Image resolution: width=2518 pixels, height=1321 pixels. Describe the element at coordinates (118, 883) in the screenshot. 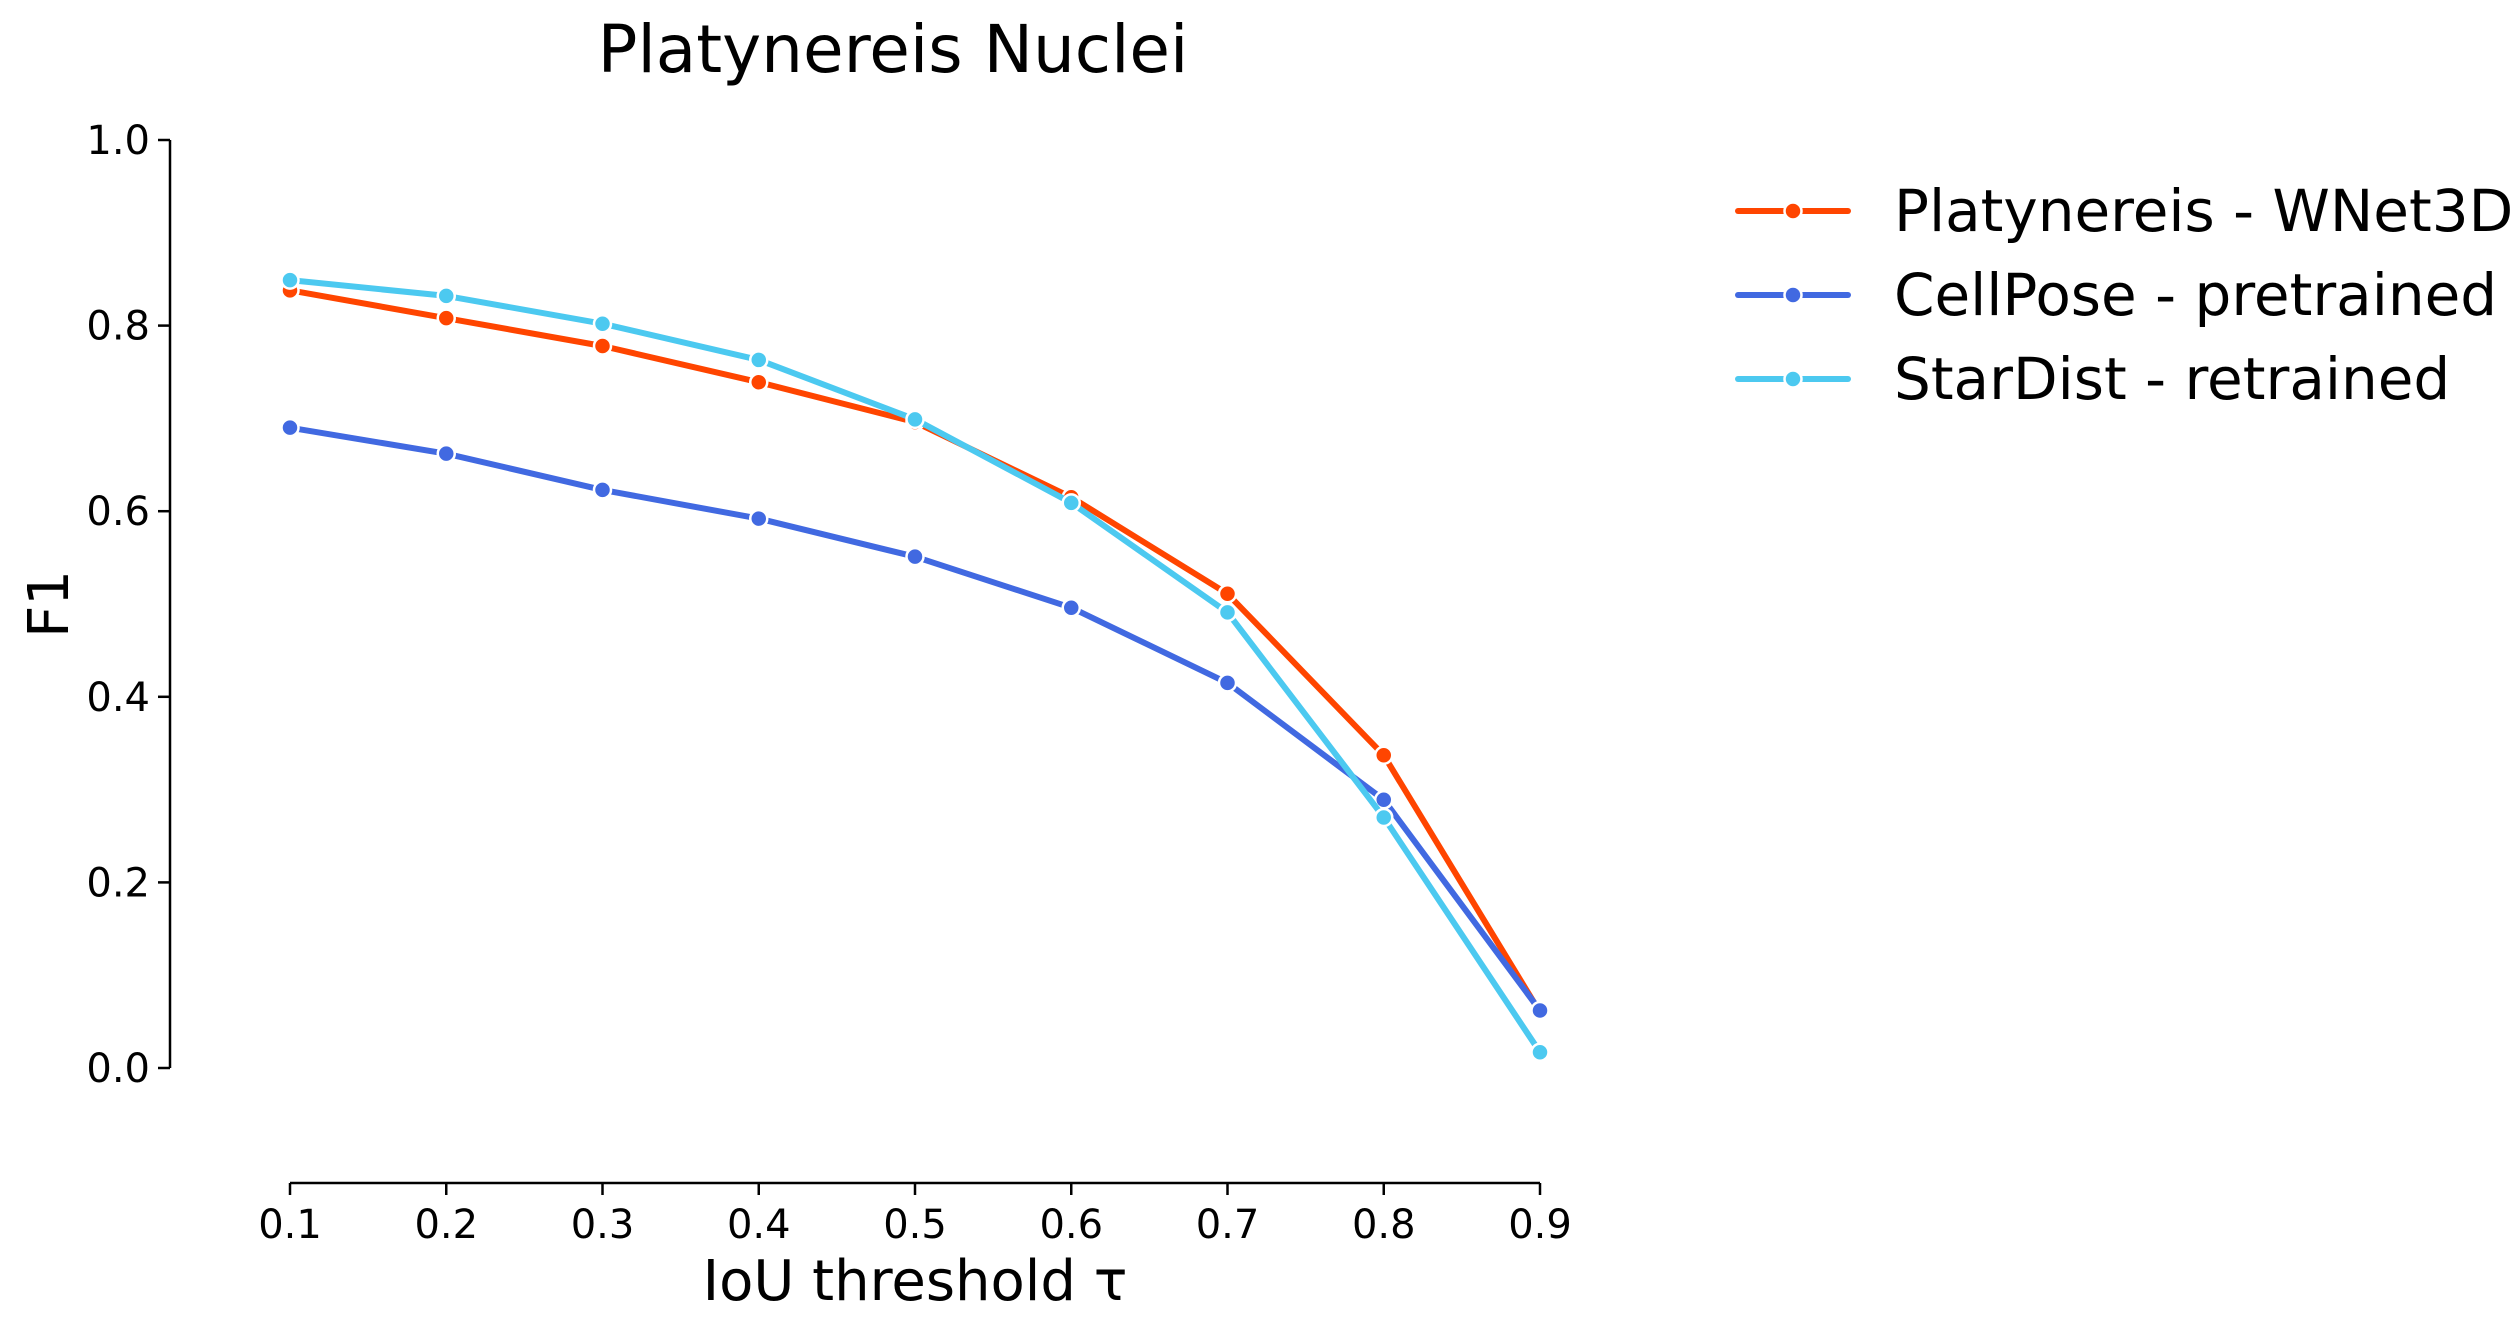

I see `y-tick-label: 0.2` at that location.